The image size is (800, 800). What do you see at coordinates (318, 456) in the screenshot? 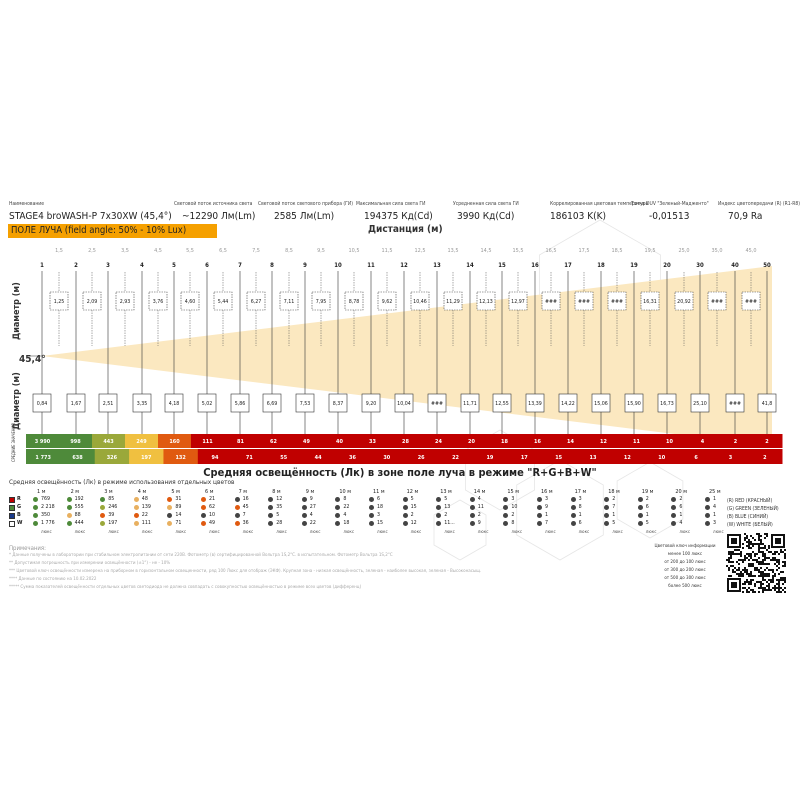
I see `lux-lower-bar` at bounding box center [318, 456].